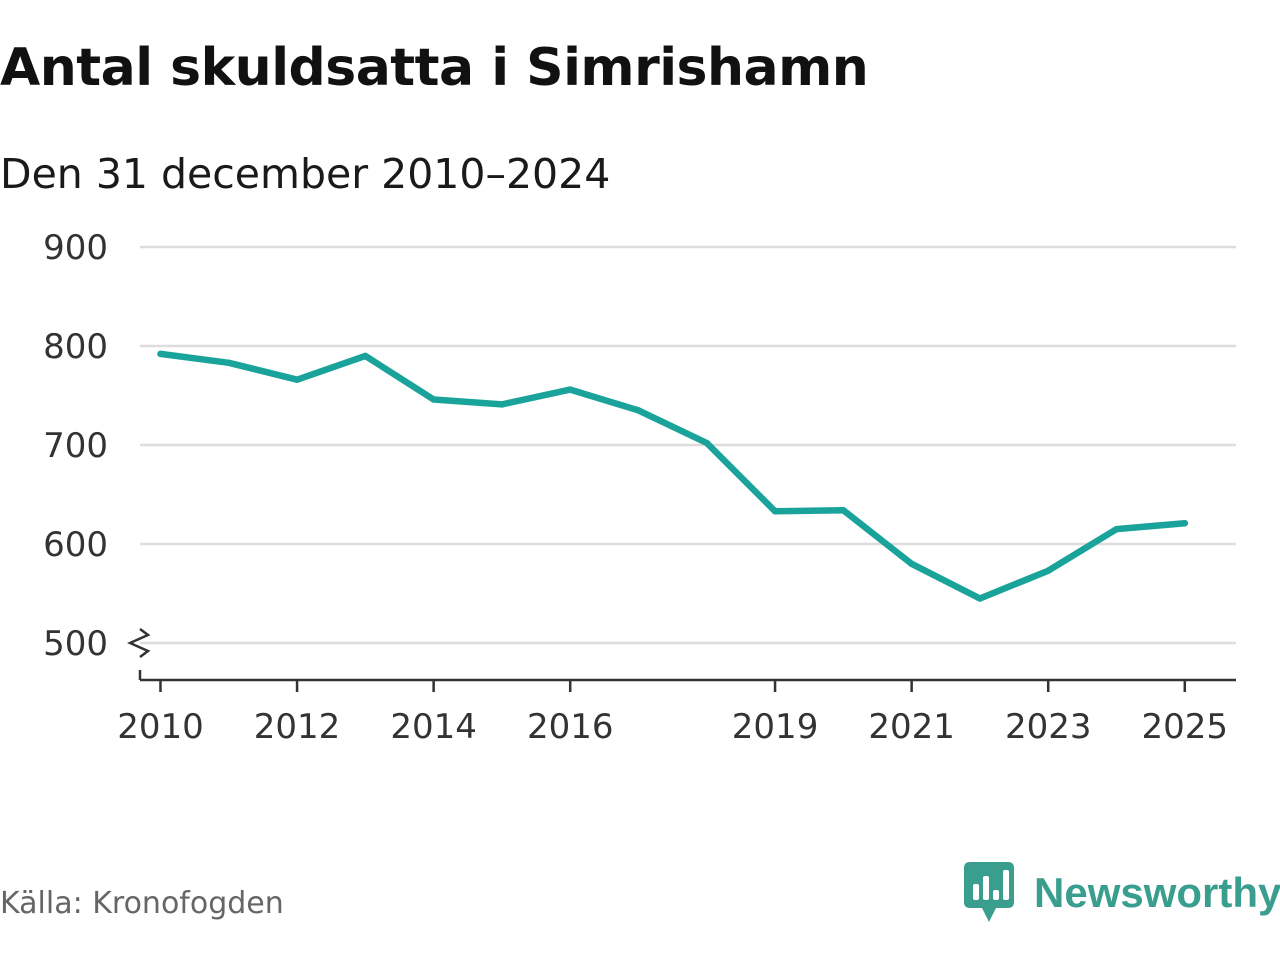 This screenshot has width=1280, height=960. Describe the element at coordinates (297, 727) in the screenshot. I see `x-tick-label: 2012` at that location.